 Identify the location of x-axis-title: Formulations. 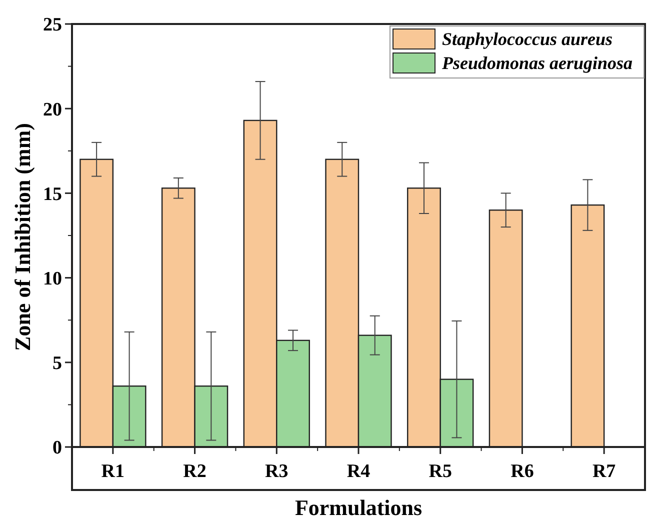
(358, 506).